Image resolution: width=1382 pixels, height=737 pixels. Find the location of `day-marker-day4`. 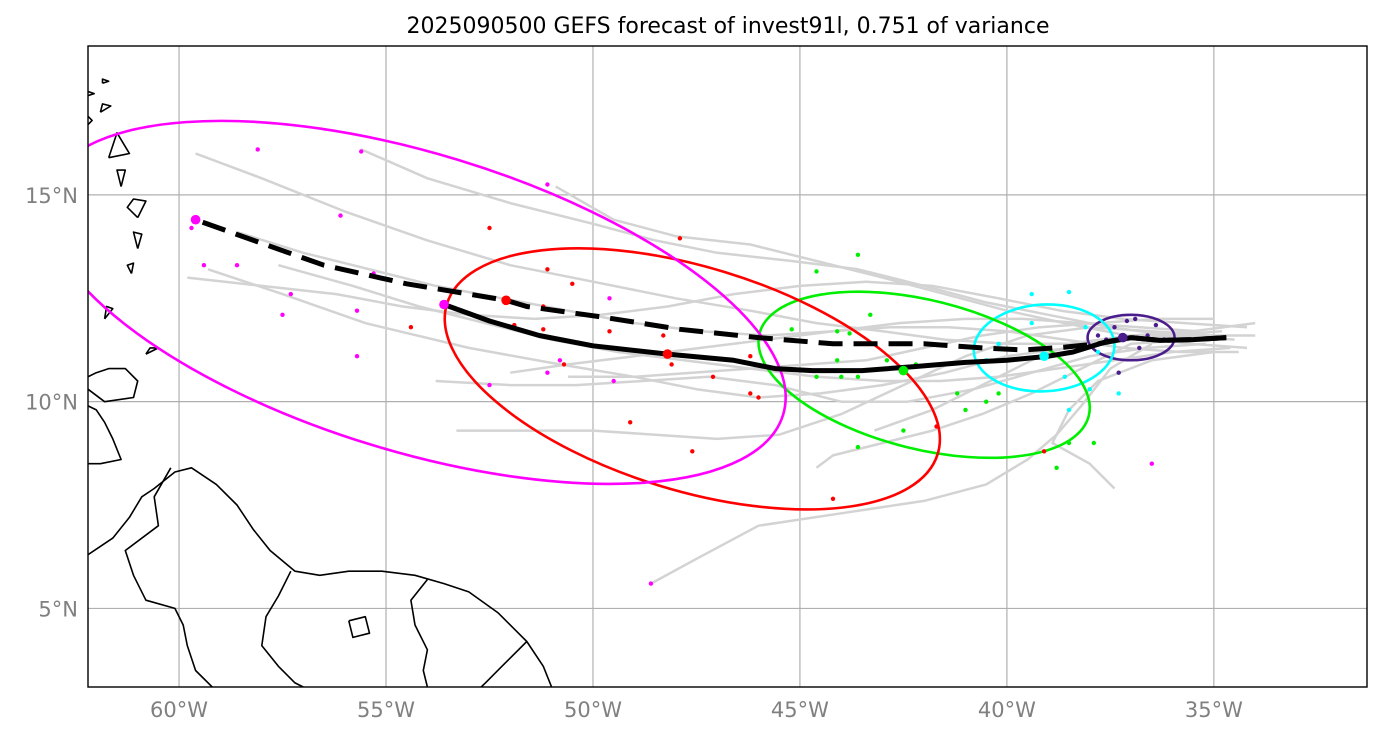

day-marker-day4 is located at coordinates (506, 300).